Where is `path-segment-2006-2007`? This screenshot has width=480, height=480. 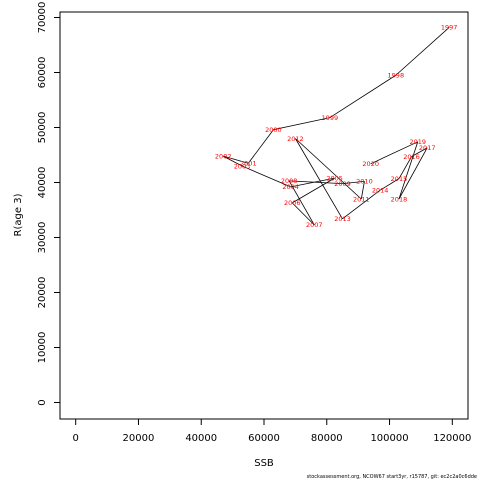 path-segment-2006-2007 is located at coordinates (303, 214).